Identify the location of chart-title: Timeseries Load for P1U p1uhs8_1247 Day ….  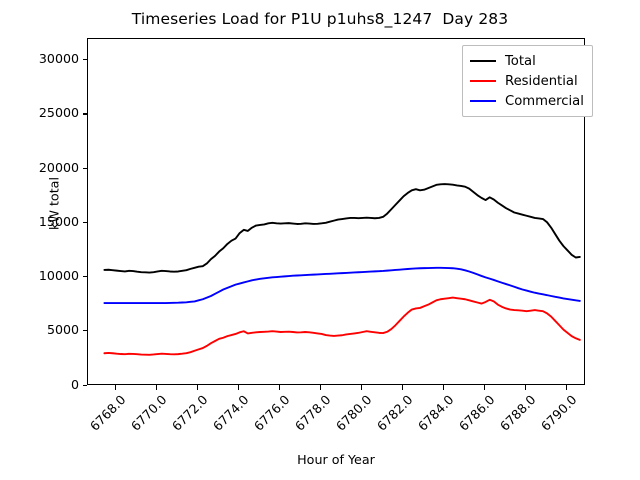
(320, 19).